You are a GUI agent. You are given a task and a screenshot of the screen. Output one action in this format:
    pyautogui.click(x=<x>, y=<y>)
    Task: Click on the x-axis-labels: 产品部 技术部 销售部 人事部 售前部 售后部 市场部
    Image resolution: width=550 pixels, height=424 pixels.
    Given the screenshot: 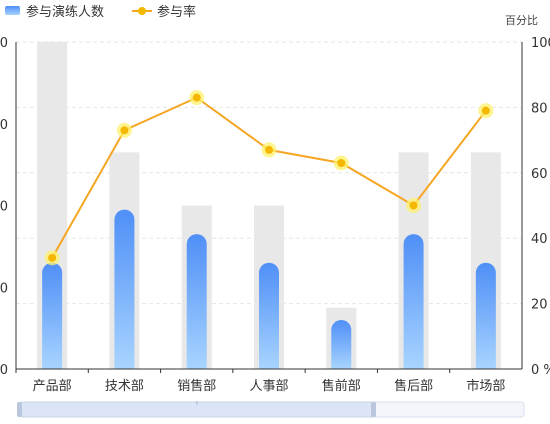 What is the action you would take?
    pyautogui.click(x=260, y=381)
    